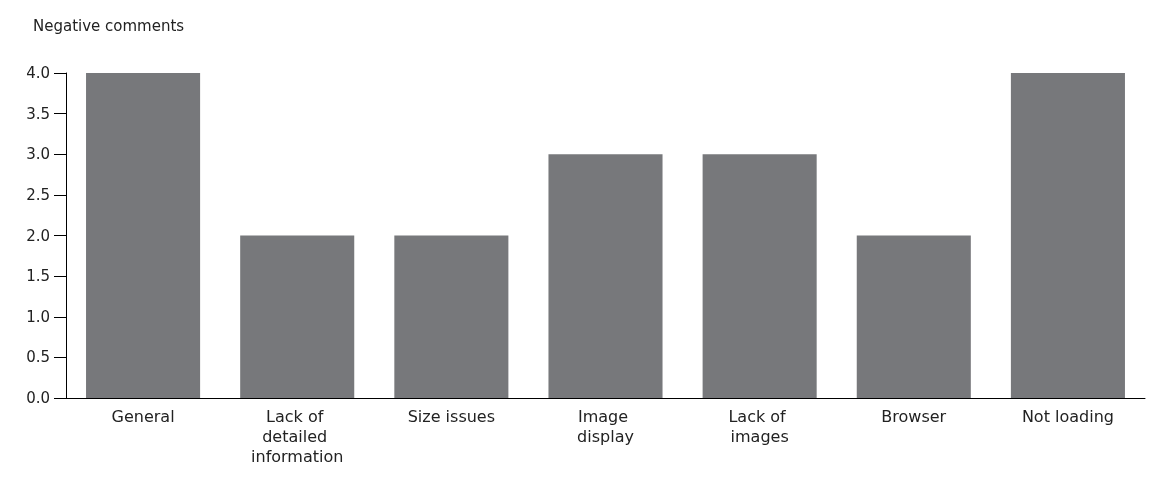 The image size is (1161, 489). Describe the element at coordinates (759, 426) in the screenshot. I see `x-tick-label: Lack of images` at that location.